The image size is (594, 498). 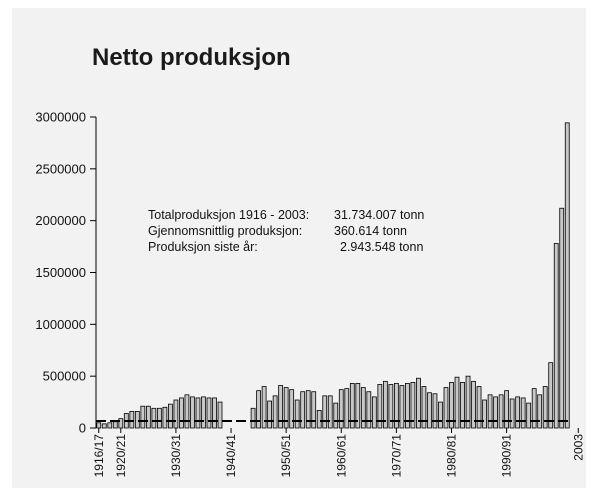 I want to click on x-tick-label: 1980/81, so click(x=452, y=456).